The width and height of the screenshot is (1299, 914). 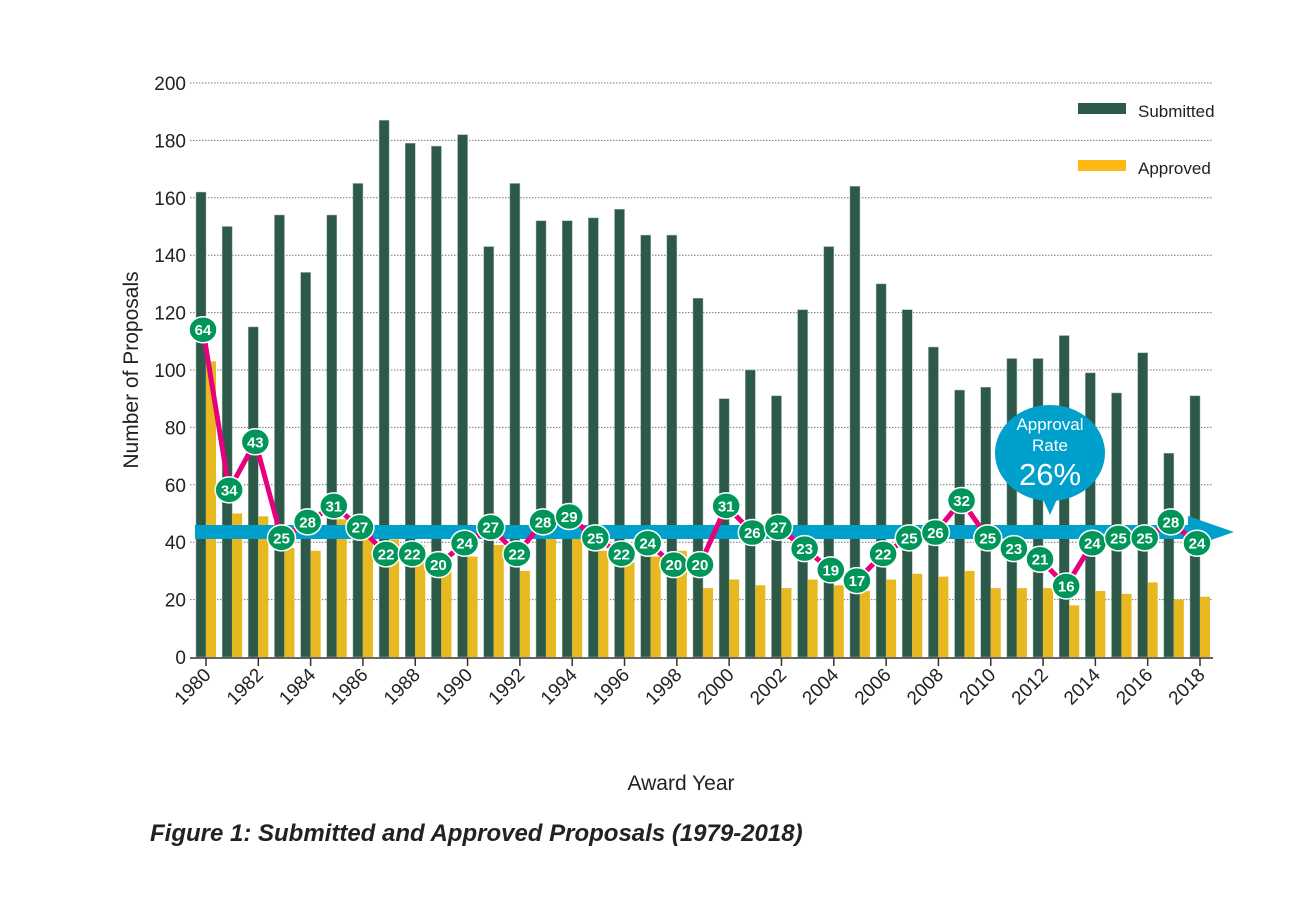 What do you see at coordinates (1146, 140) in the screenshot?
I see `legend: Submitted Approved` at bounding box center [1146, 140].